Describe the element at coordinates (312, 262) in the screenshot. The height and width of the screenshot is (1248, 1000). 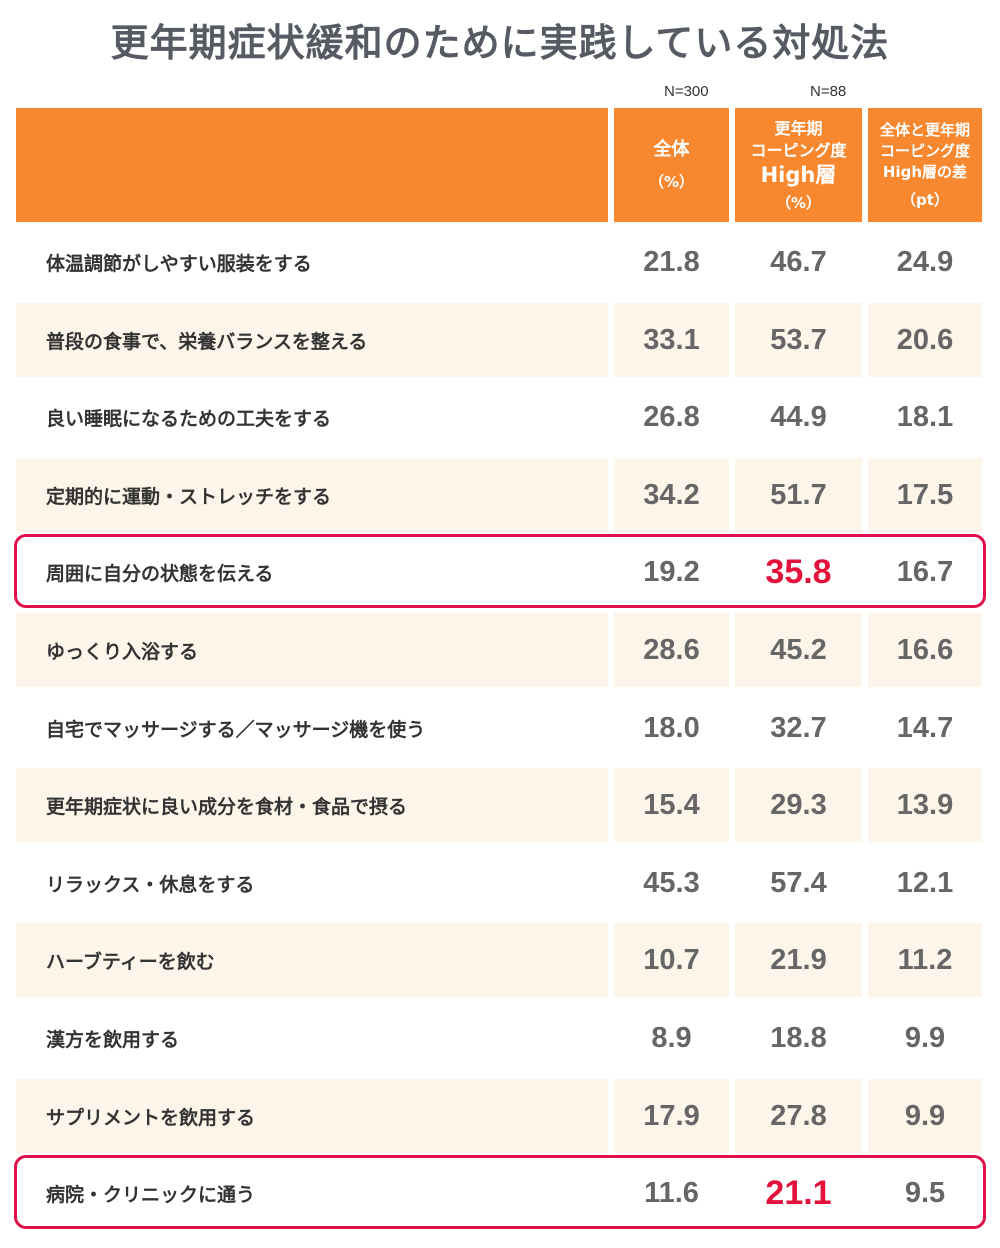
I see `row-label: 体温調節がしやすい服装をする` at that location.